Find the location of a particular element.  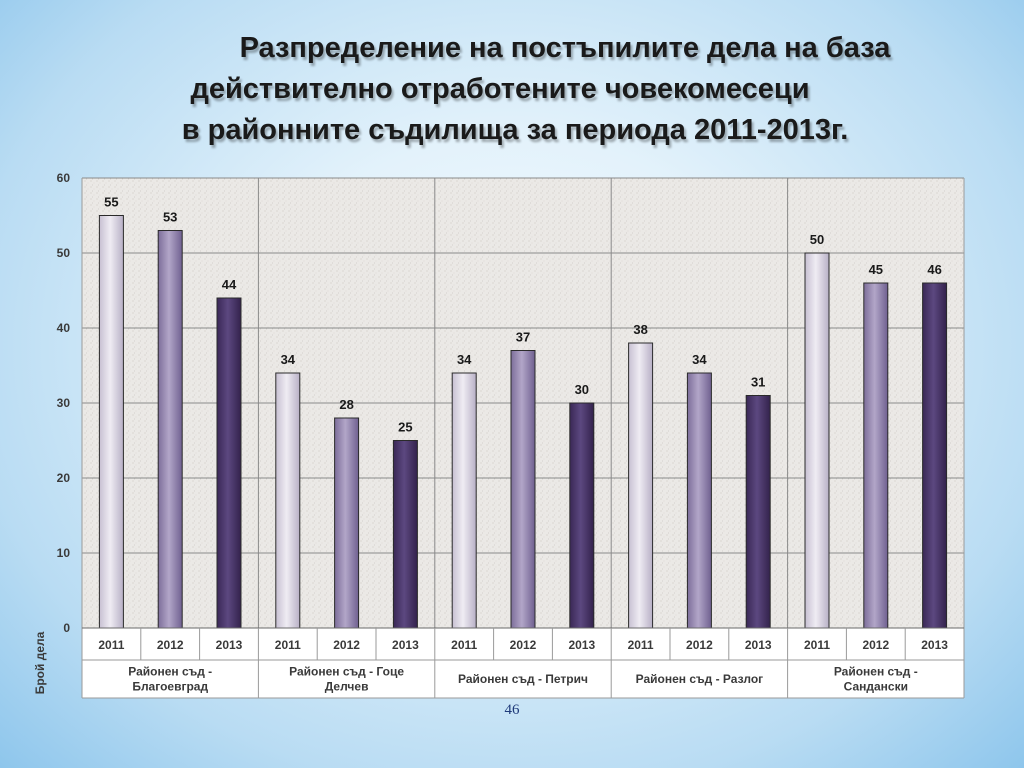

data-label: 28 is located at coordinates (346, 404).